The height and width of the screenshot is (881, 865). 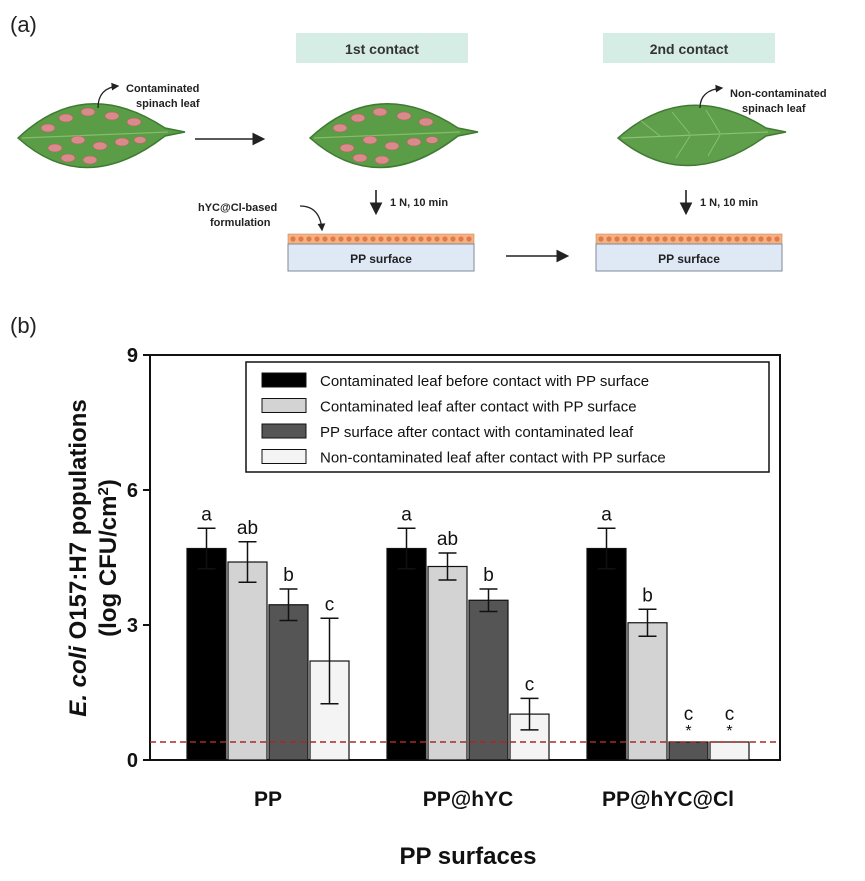 What do you see at coordinates (109, 558) in the screenshot?
I see `y-axis-title-line2: (log CFU/cm2)` at bounding box center [109, 558].